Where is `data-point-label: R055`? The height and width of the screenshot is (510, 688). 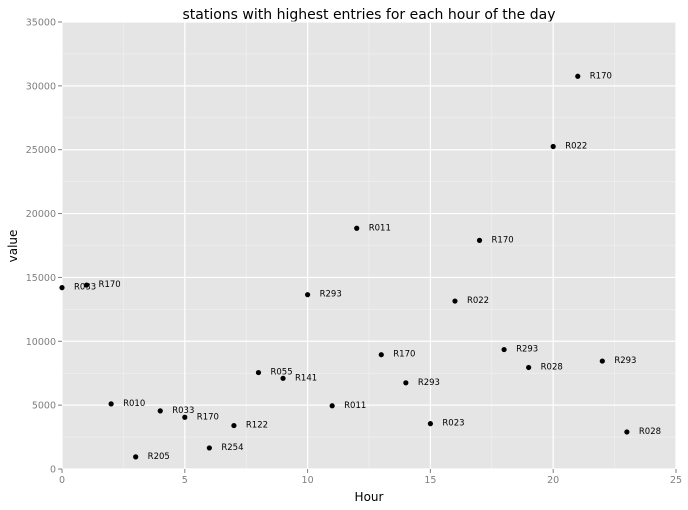
data-point-label: R055 is located at coordinates (281, 373).